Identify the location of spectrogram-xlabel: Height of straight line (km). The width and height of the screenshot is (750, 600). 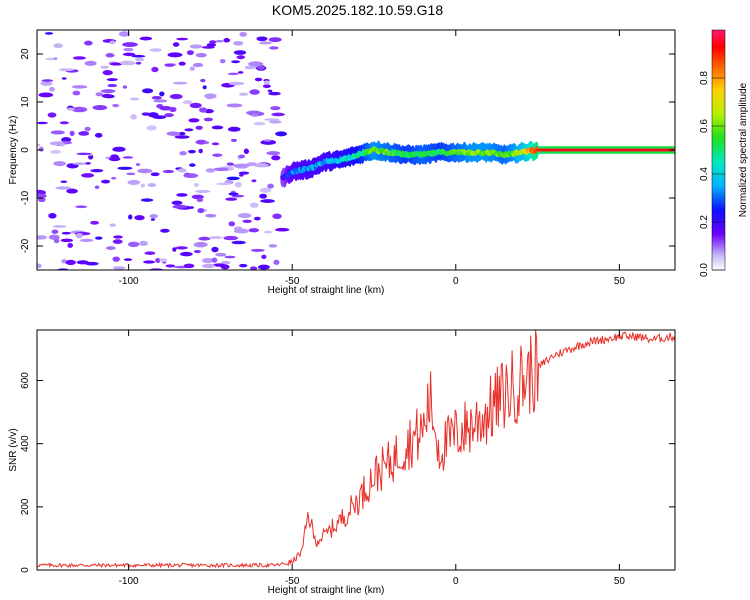
(326, 290).